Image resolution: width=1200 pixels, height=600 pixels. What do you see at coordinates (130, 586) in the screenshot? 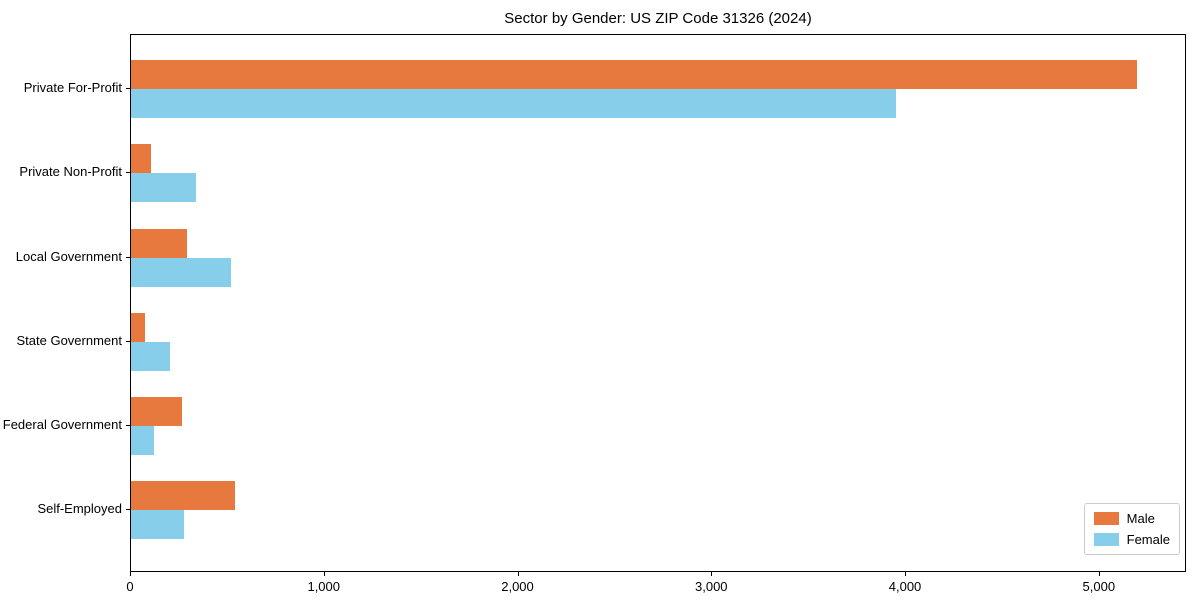
I see `x-axis-tick-label: 0` at bounding box center [130, 586].